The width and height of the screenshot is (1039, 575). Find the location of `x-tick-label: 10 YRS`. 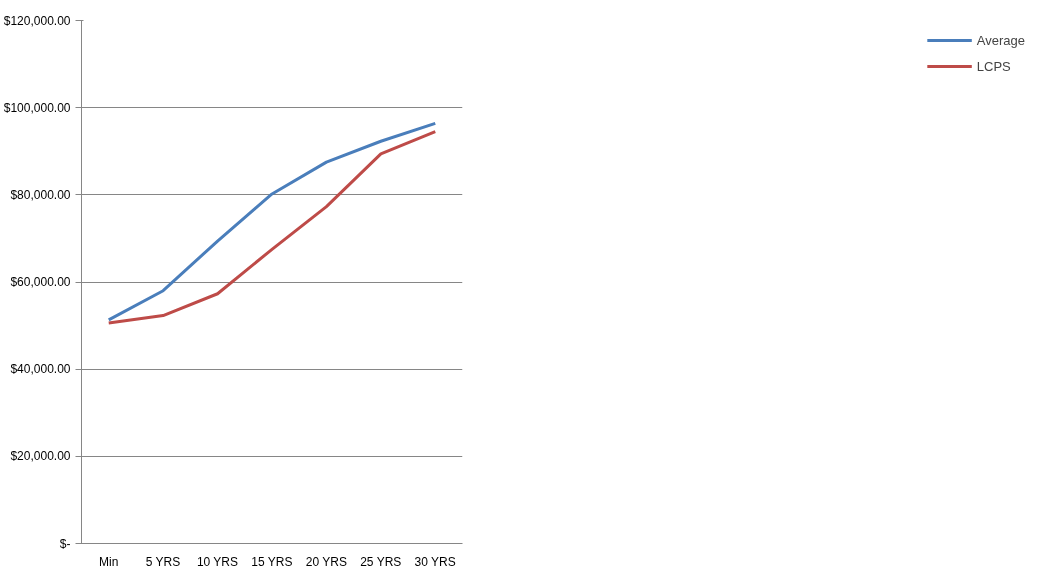

x-tick-label: 10 YRS is located at coordinates (217, 561).